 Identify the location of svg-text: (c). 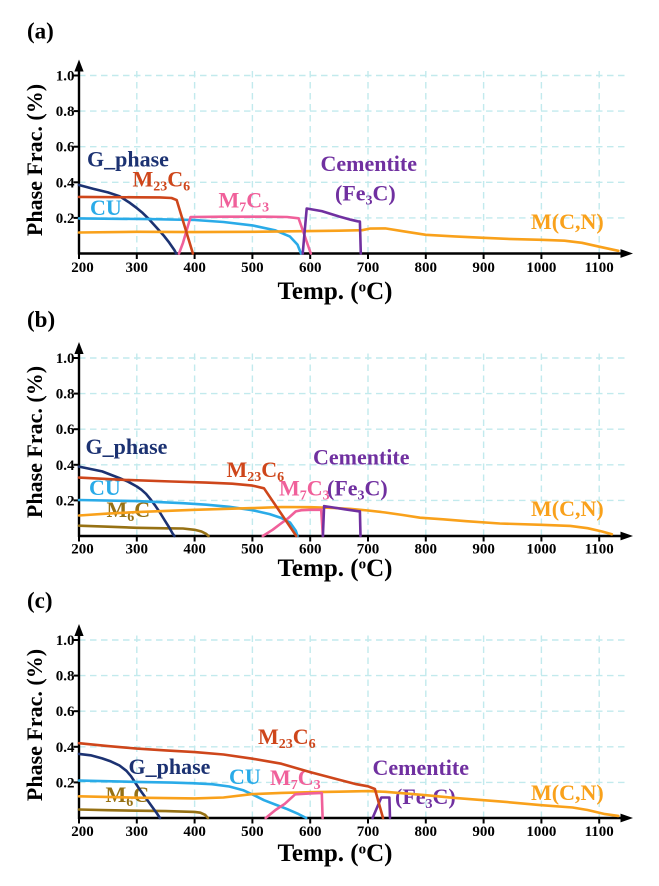
(40, 600).